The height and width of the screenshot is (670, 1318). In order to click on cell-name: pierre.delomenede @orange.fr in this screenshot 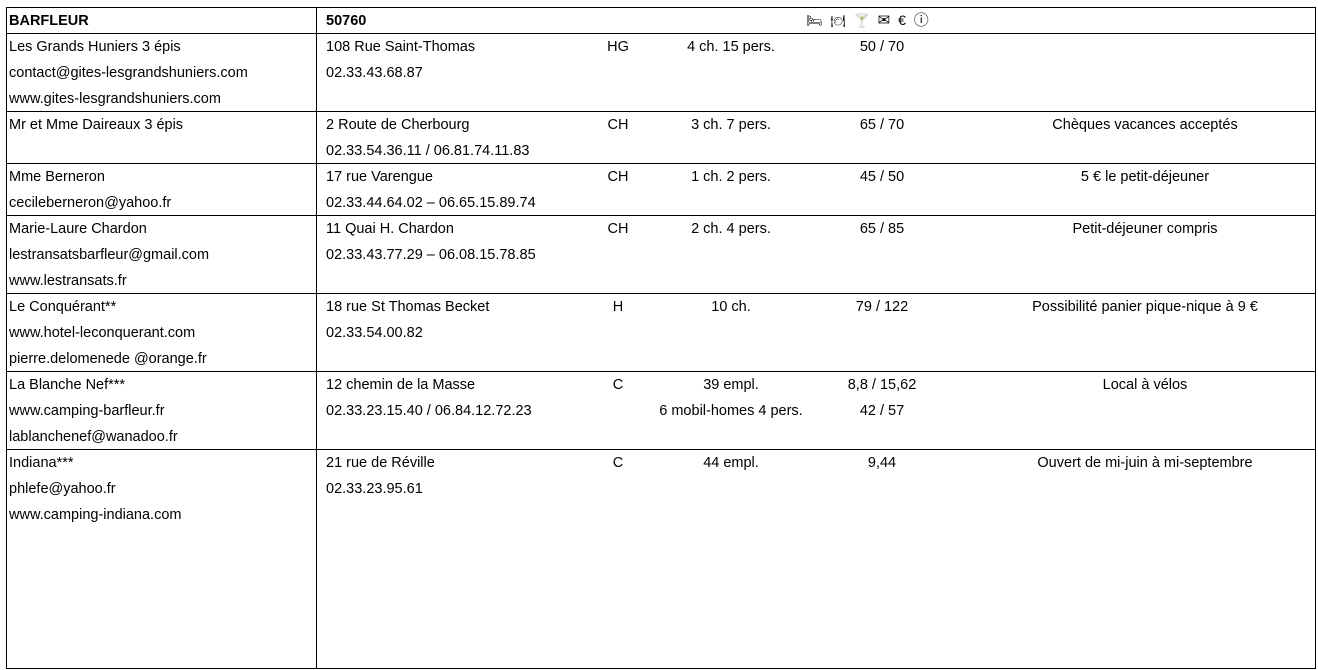, I will do `click(108, 359)`.